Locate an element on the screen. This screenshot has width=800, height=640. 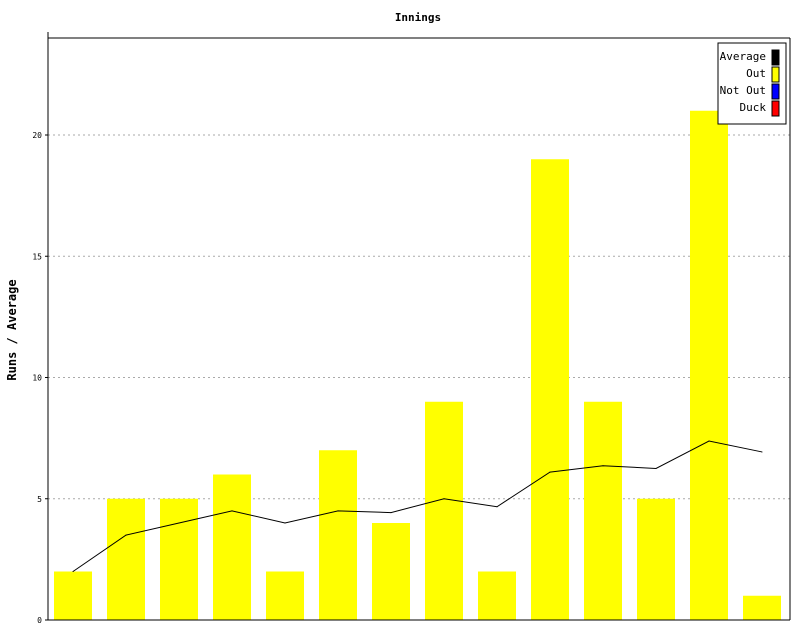
legend-label: Duck is located at coordinates (753, 107).